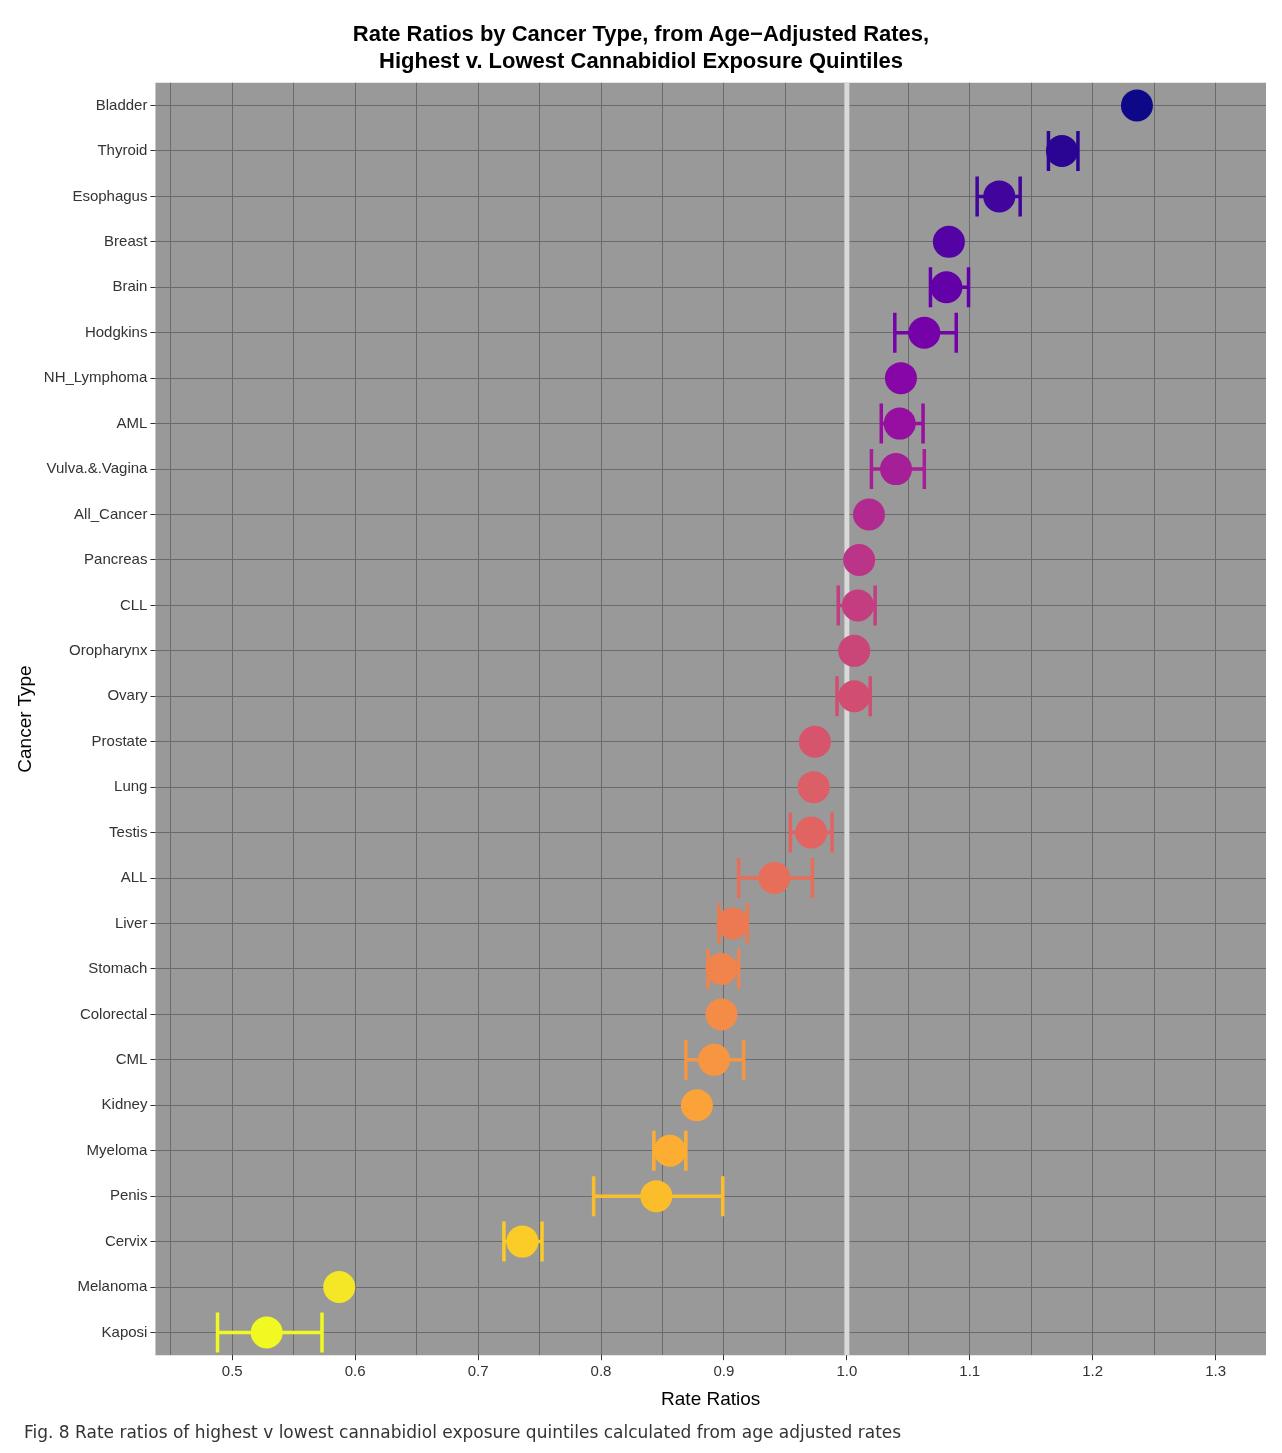  Describe the element at coordinates (131, 922) in the screenshot. I see `y-tick-label: Liver` at that location.